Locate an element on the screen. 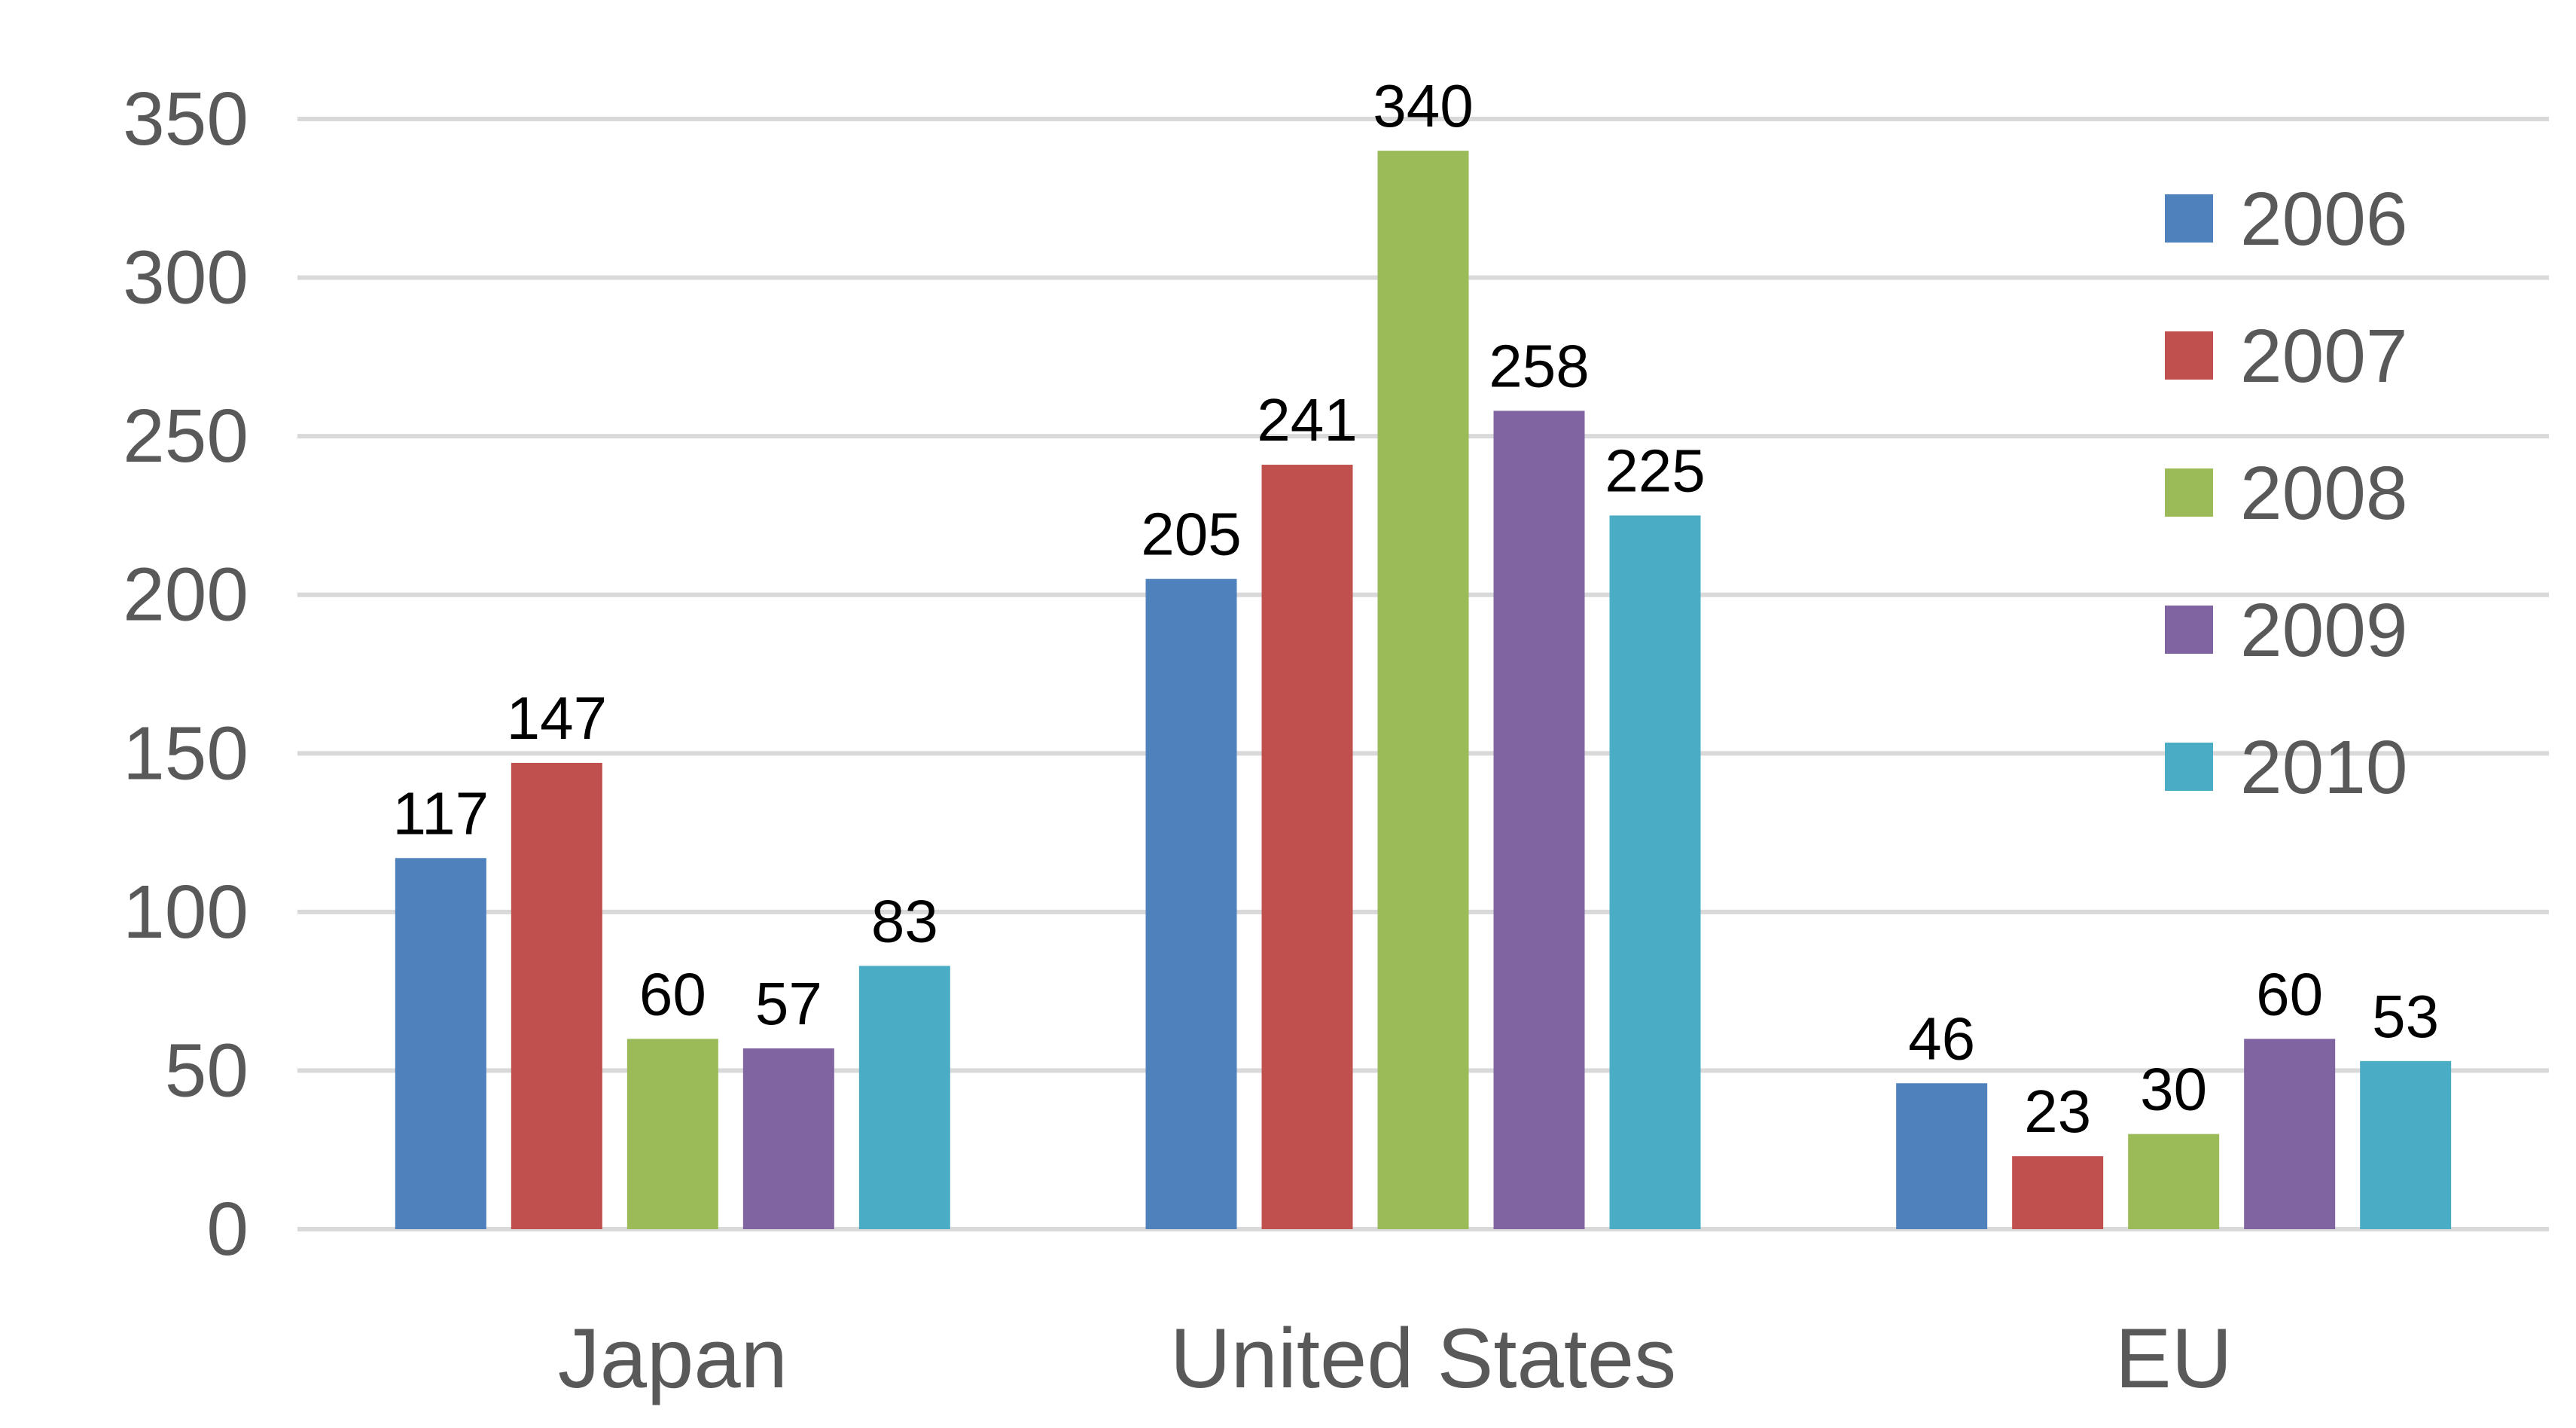  data-label: 23 is located at coordinates (2057, 1111).